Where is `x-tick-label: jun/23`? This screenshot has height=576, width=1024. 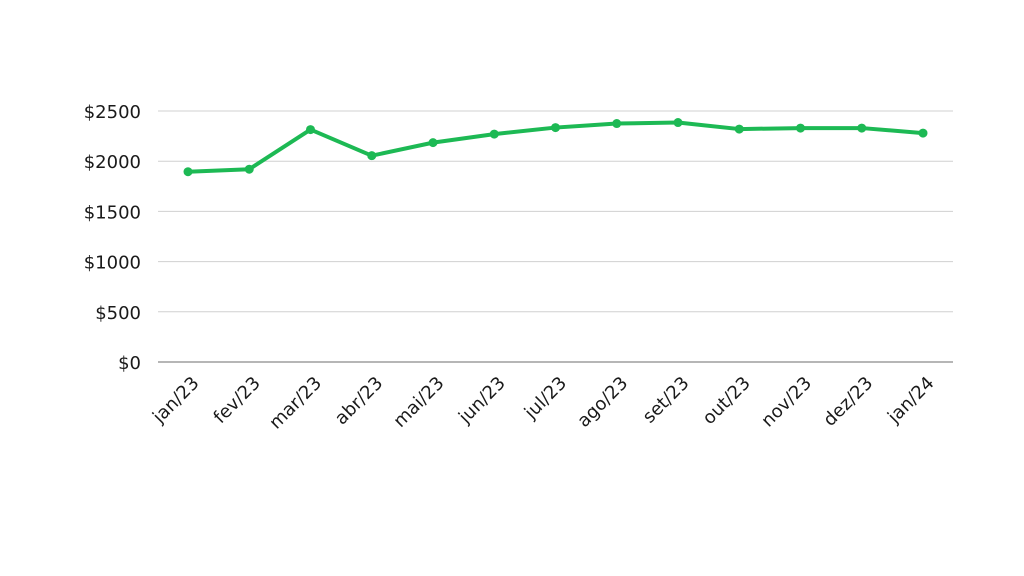
x-tick-label: jun/23 is located at coordinates (482, 401).